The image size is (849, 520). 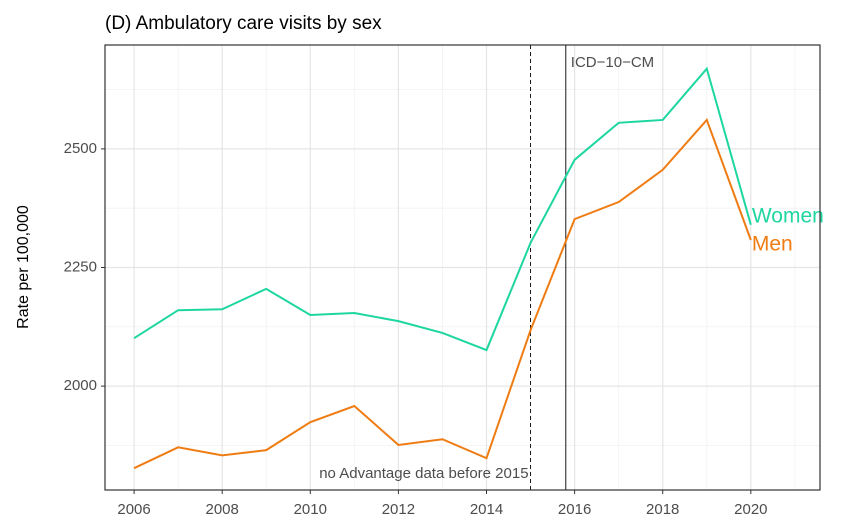 What do you see at coordinates (788, 215) in the screenshot?
I see `series-label: Women` at bounding box center [788, 215].